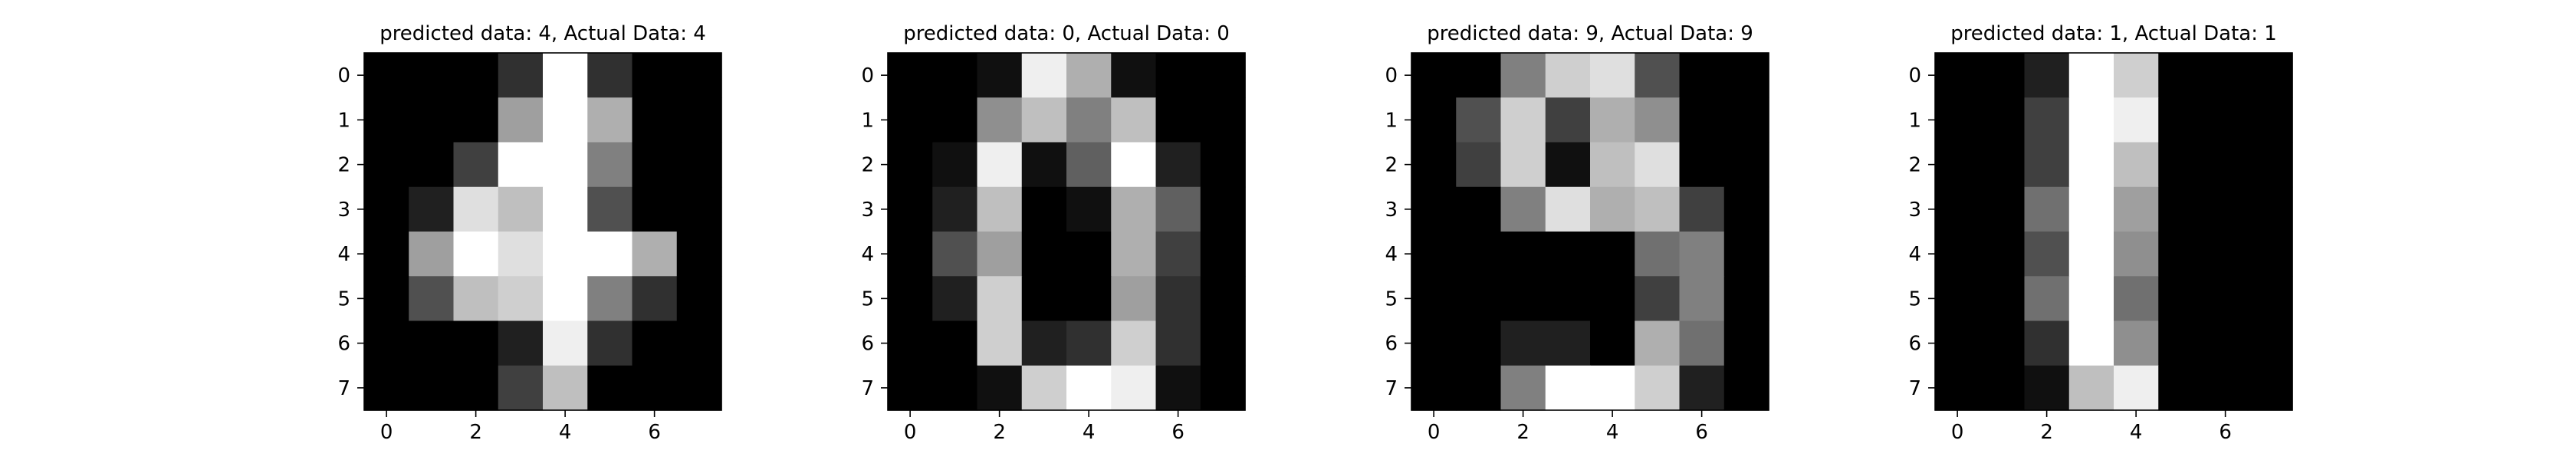 This screenshot has height=460, width=2576. Describe the element at coordinates (2113, 34) in the screenshot. I see `chart-title: predicted data: 1, Actual Data: 1` at that location.